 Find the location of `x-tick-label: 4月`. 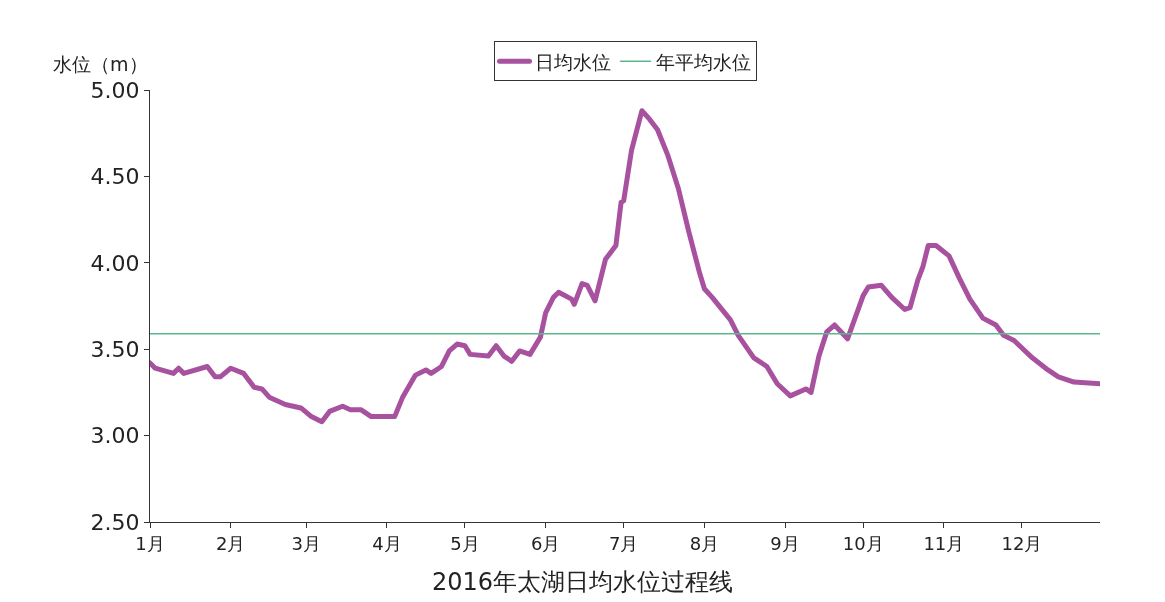

x-tick-label: 4月 is located at coordinates (387, 543).